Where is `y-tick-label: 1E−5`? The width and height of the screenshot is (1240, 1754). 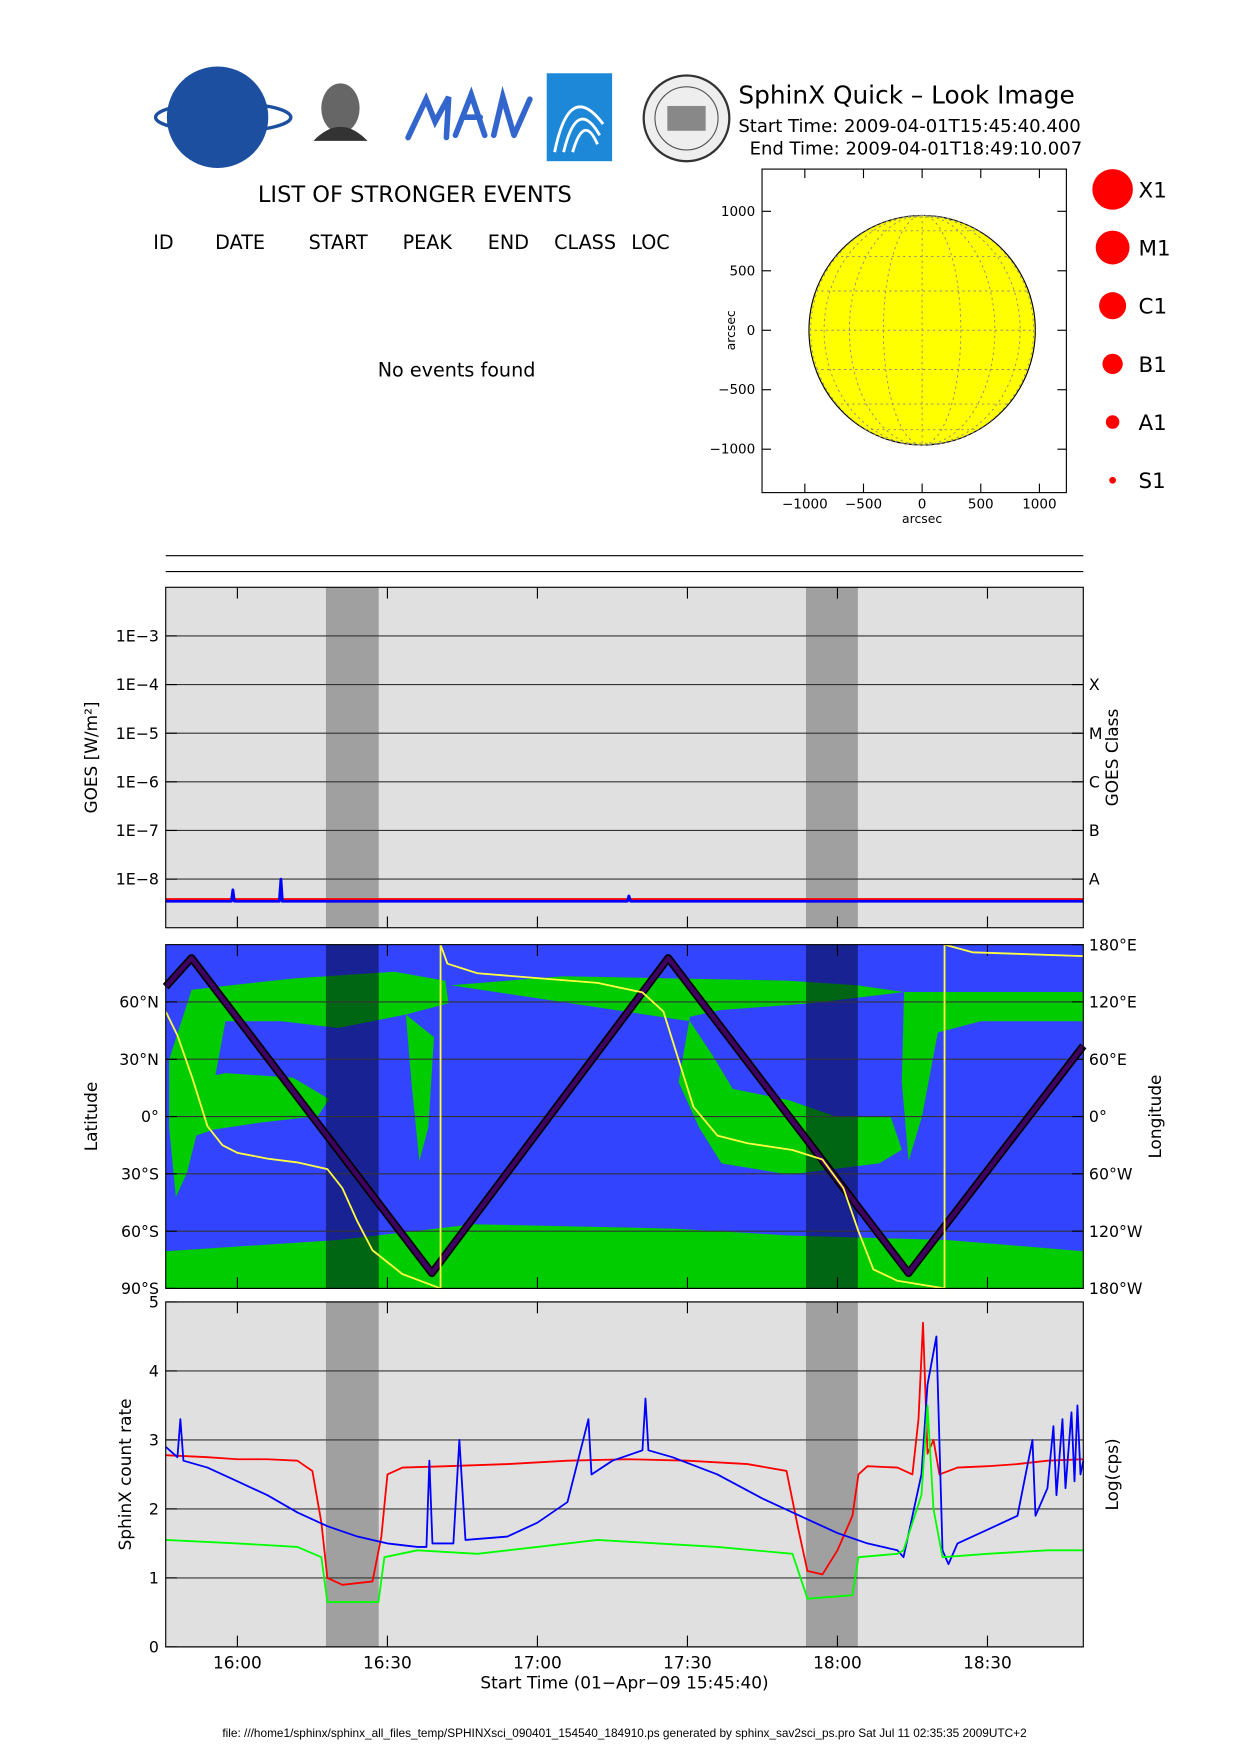
y-tick-label: 1E−5 is located at coordinates (137, 733).